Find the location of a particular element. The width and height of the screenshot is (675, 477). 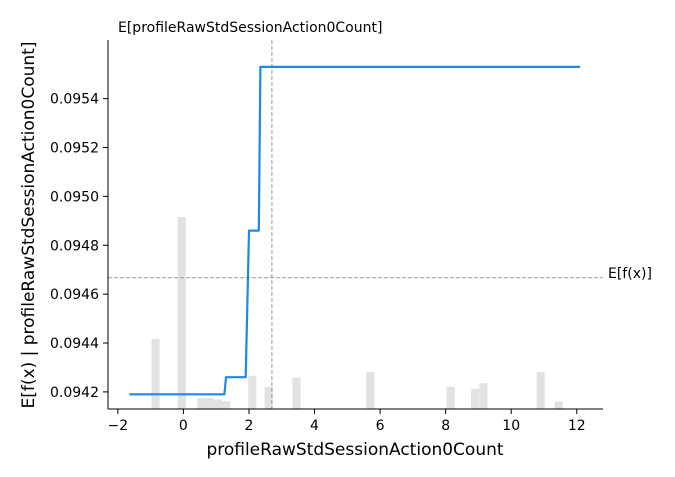

x-axis-title: profileRawStdSessionAction0Count is located at coordinates (354, 450).